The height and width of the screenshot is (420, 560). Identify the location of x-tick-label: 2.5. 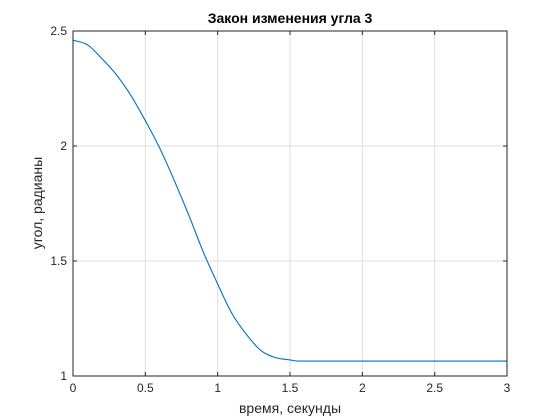
(434, 388).